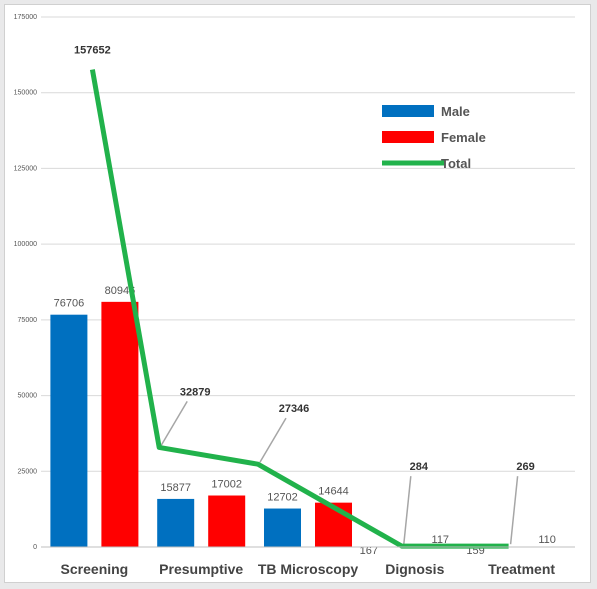 Image resolution: width=597 pixels, height=589 pixels. I want to click on total-value-label: 269, so click(525, 467).